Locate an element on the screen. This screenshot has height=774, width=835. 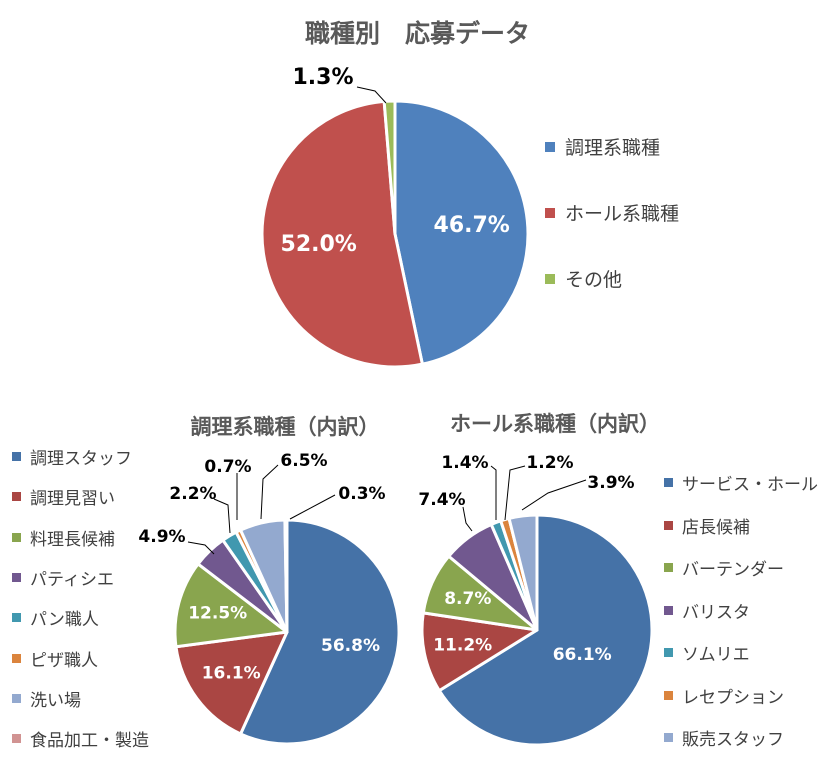
hall-legend-item-3: バリスタ is located at coordinates (707, 610).